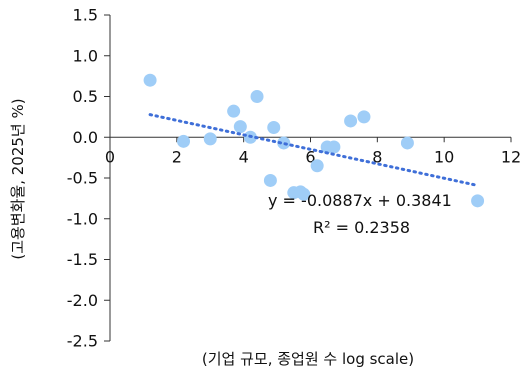 The width and height of the screenshot is (522, 377). I want to click on x-tick-label: 2, so click(177, 156).